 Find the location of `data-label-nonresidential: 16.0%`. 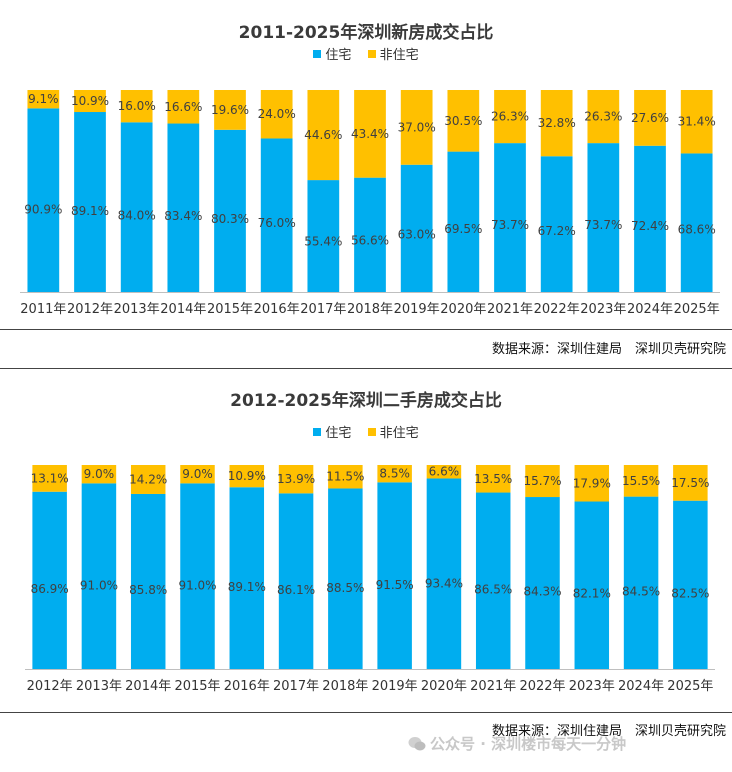

data-label-nonresidential: 16.0% is located at coordinates (137, 106).